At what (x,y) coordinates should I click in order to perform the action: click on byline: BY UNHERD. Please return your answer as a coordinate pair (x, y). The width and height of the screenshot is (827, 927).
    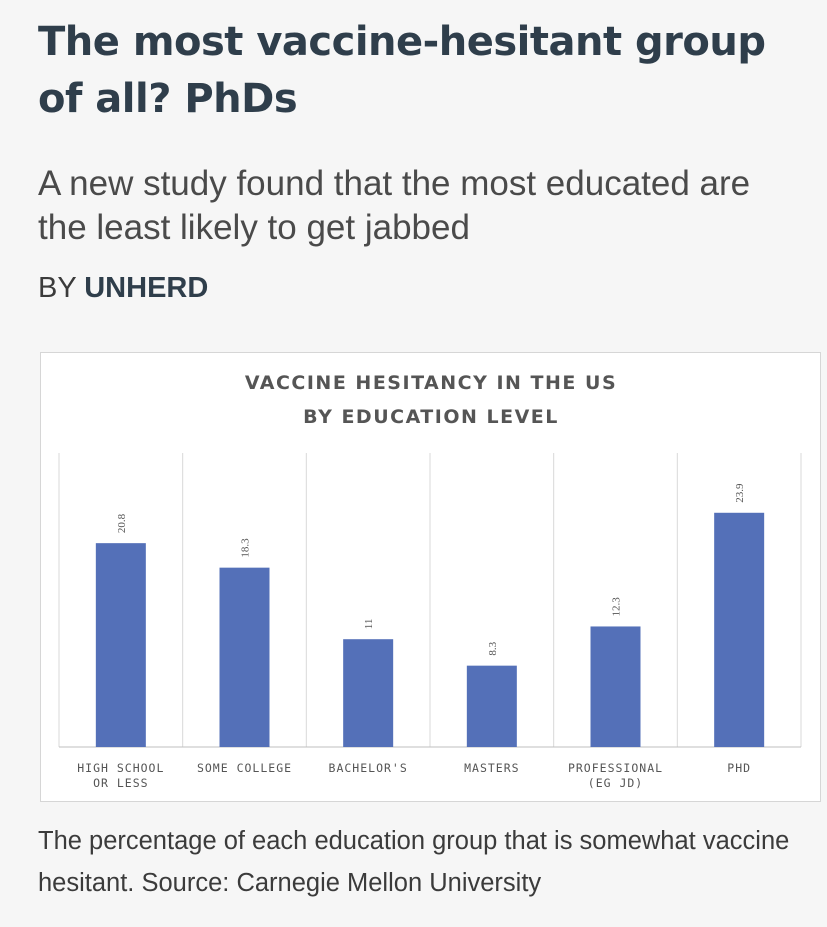
    Looking at the image, I should click on (123, 288).